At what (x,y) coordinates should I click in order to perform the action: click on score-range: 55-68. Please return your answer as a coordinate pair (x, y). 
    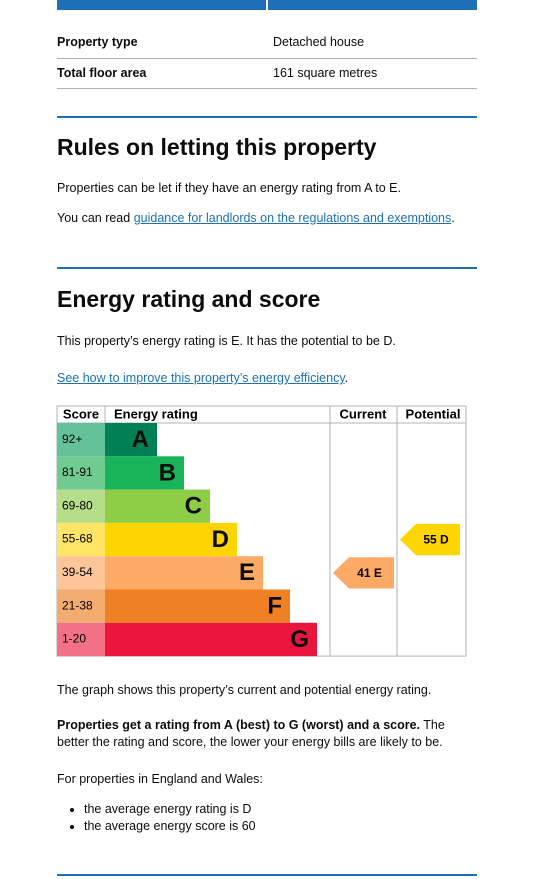
    Looking at the image, I should click on (77, 539).